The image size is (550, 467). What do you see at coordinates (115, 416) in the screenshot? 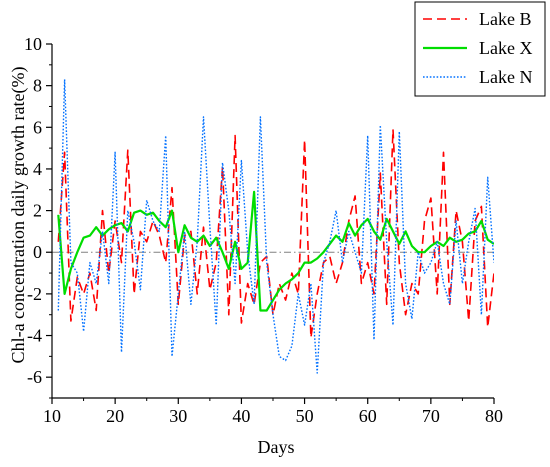
I see `x-tick-label-20: 20` at bounding box center [115, 416].